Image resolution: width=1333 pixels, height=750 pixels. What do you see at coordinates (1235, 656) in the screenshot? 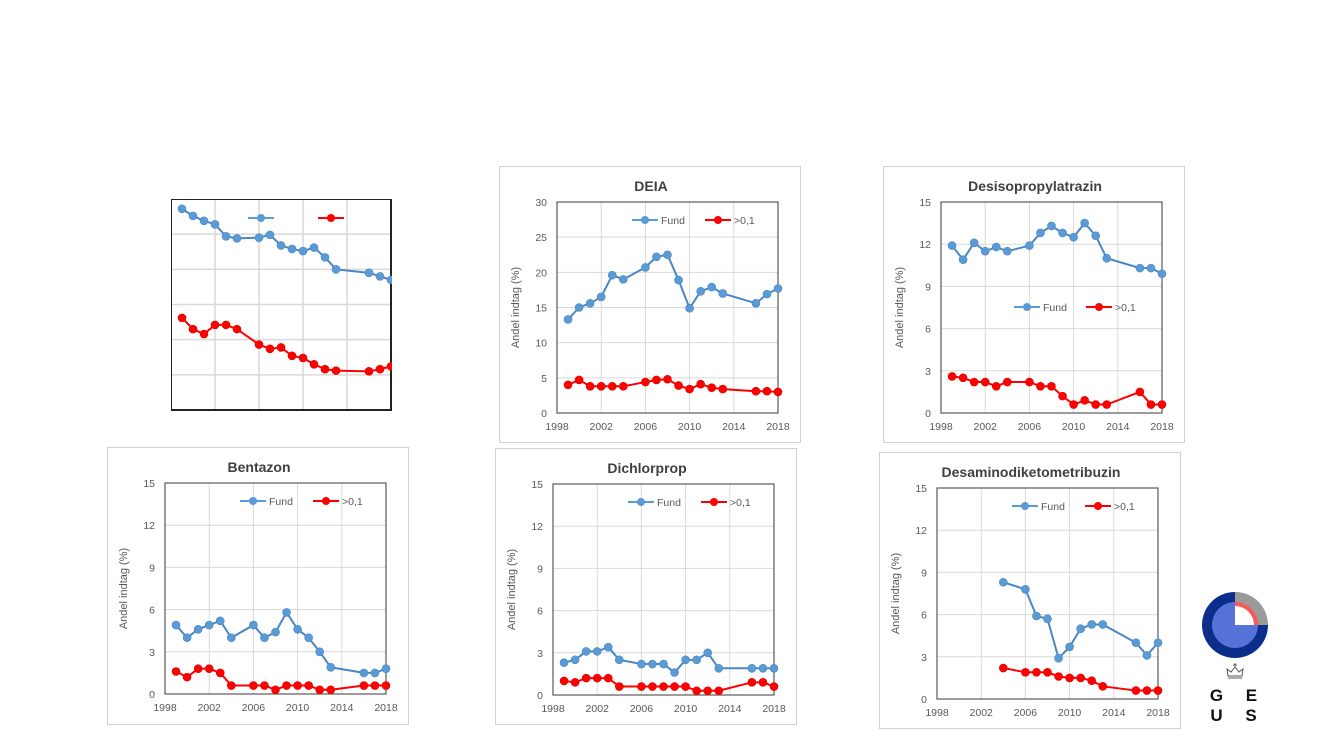
I see `geus-logo: G E U S` at bounding box center [1235, 656].